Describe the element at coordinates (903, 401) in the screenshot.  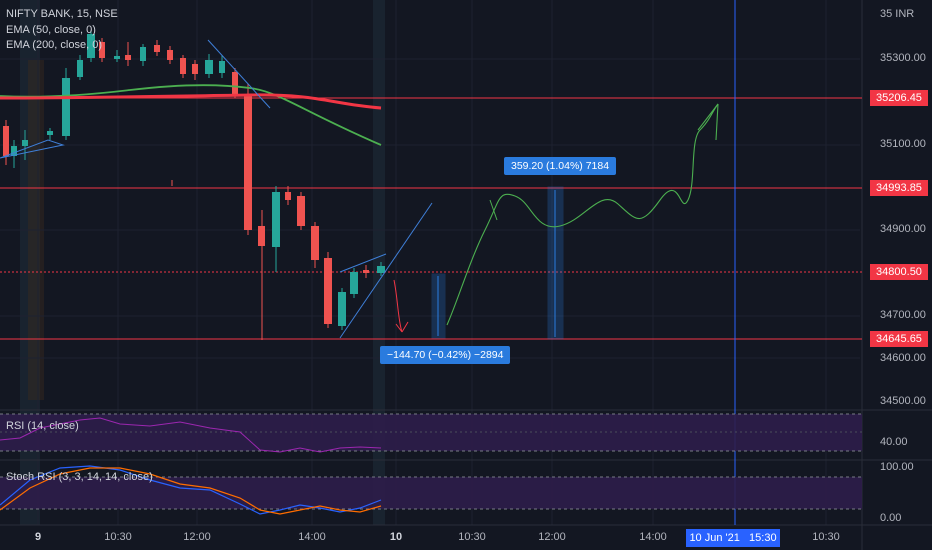
I see `price-label: 34500.00` at that location.